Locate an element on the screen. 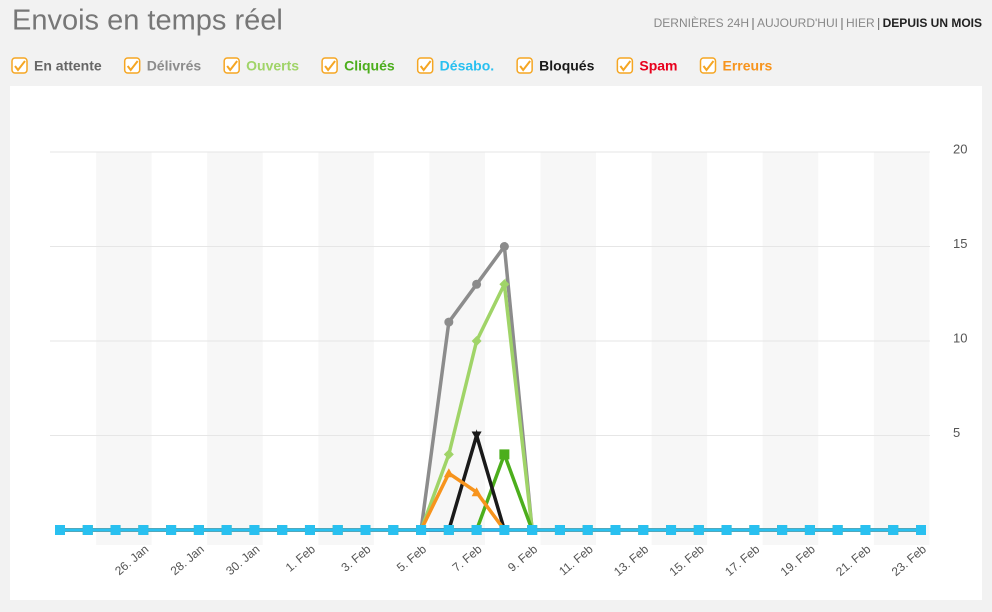  legend-item: Erreurs is located at coordinates (736, 65).